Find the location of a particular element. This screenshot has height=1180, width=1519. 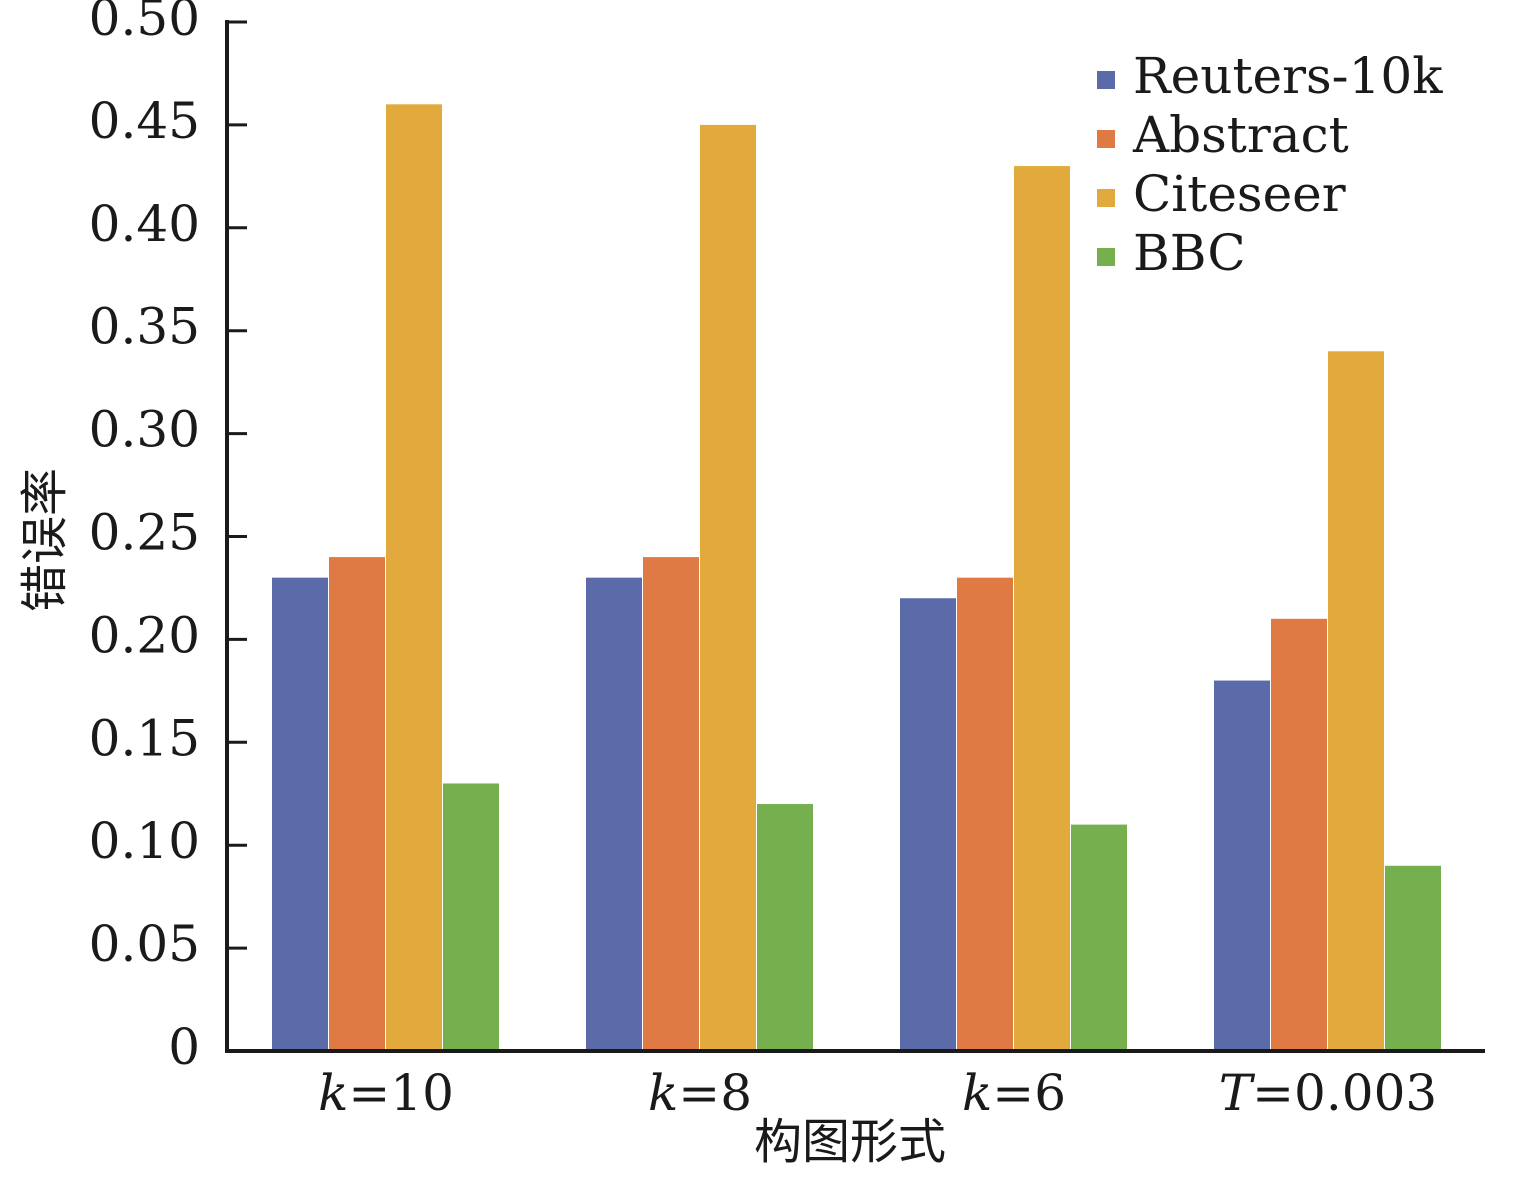

x-tick-label: k=6 is located at coordinates (1014, 1093).